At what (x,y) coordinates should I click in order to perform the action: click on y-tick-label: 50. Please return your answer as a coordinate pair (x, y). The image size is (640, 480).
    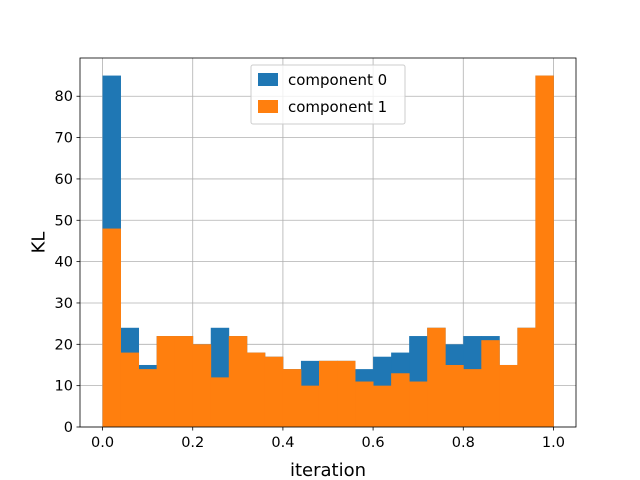
    Looking at the image, I should click on (64, 221).